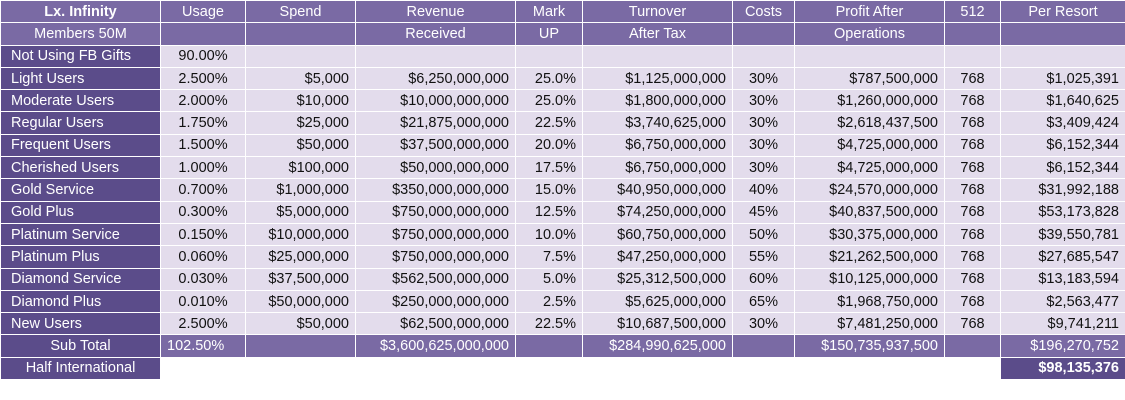 The width and height of the screenshot is (1125, 400). What do you see at coordinates (80, 301) in the screenshot?
I see `row-label: Diamond Plus` at bounding box center [80, 301].